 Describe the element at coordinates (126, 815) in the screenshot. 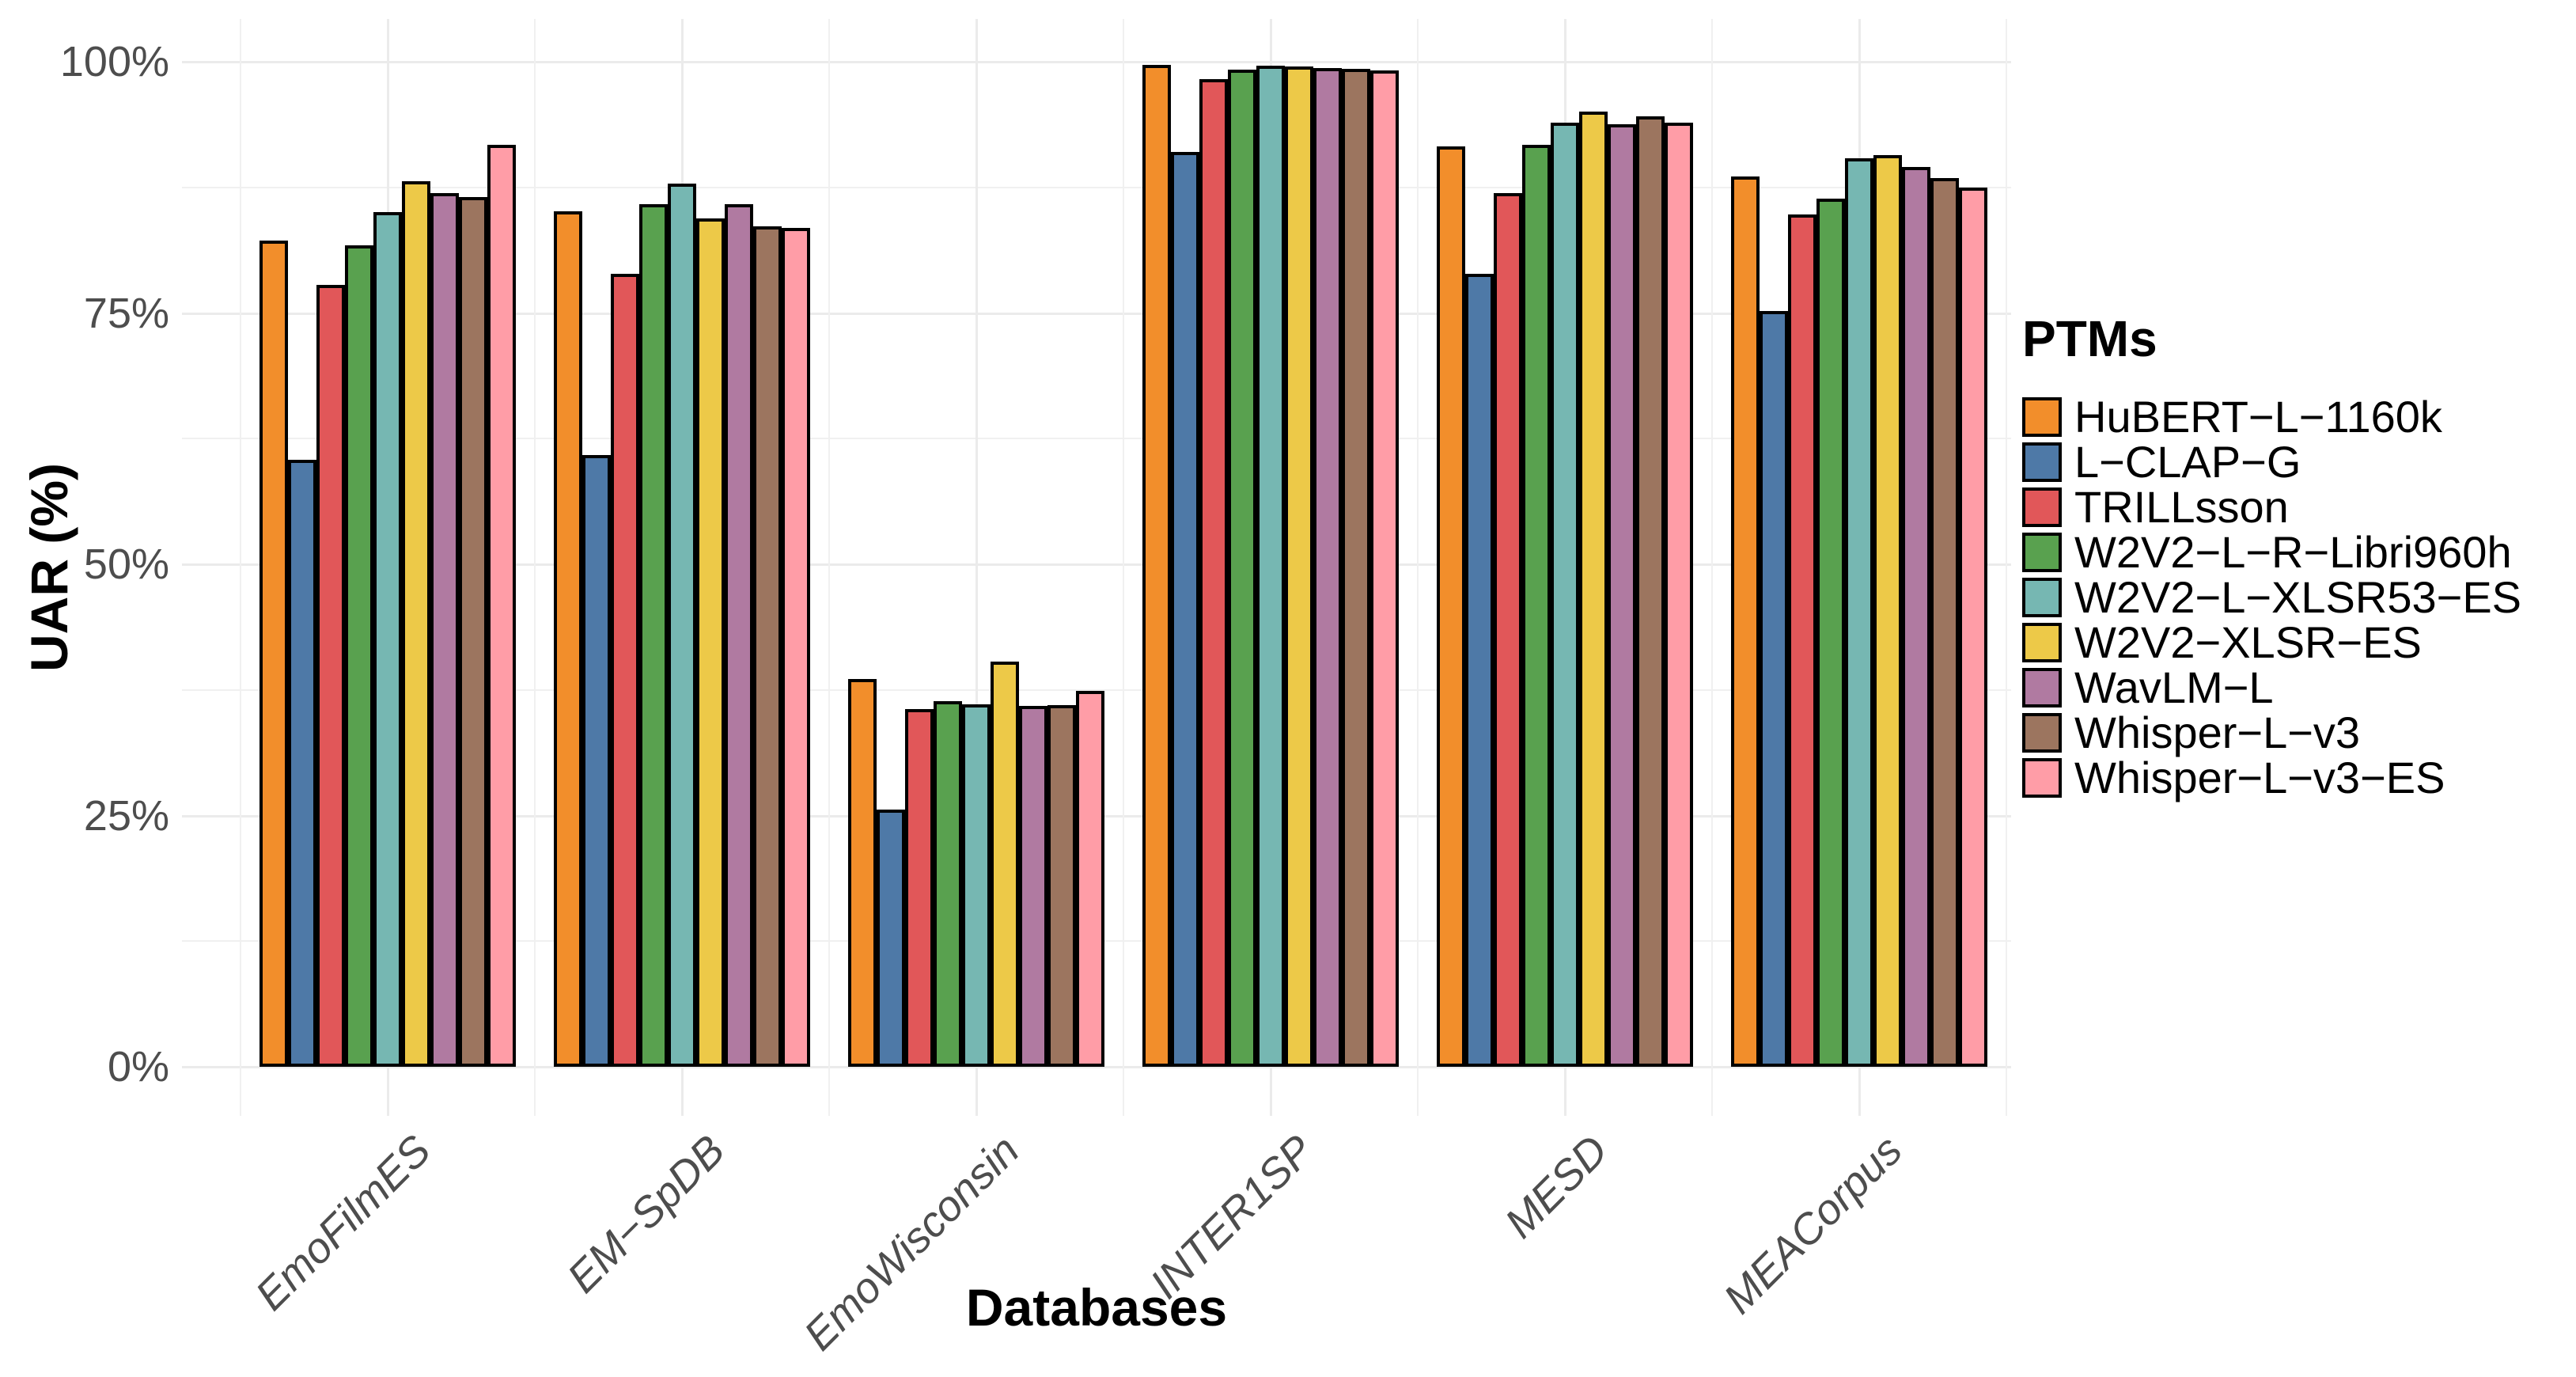

I see `y-tick-label-25: 25%` at that location.